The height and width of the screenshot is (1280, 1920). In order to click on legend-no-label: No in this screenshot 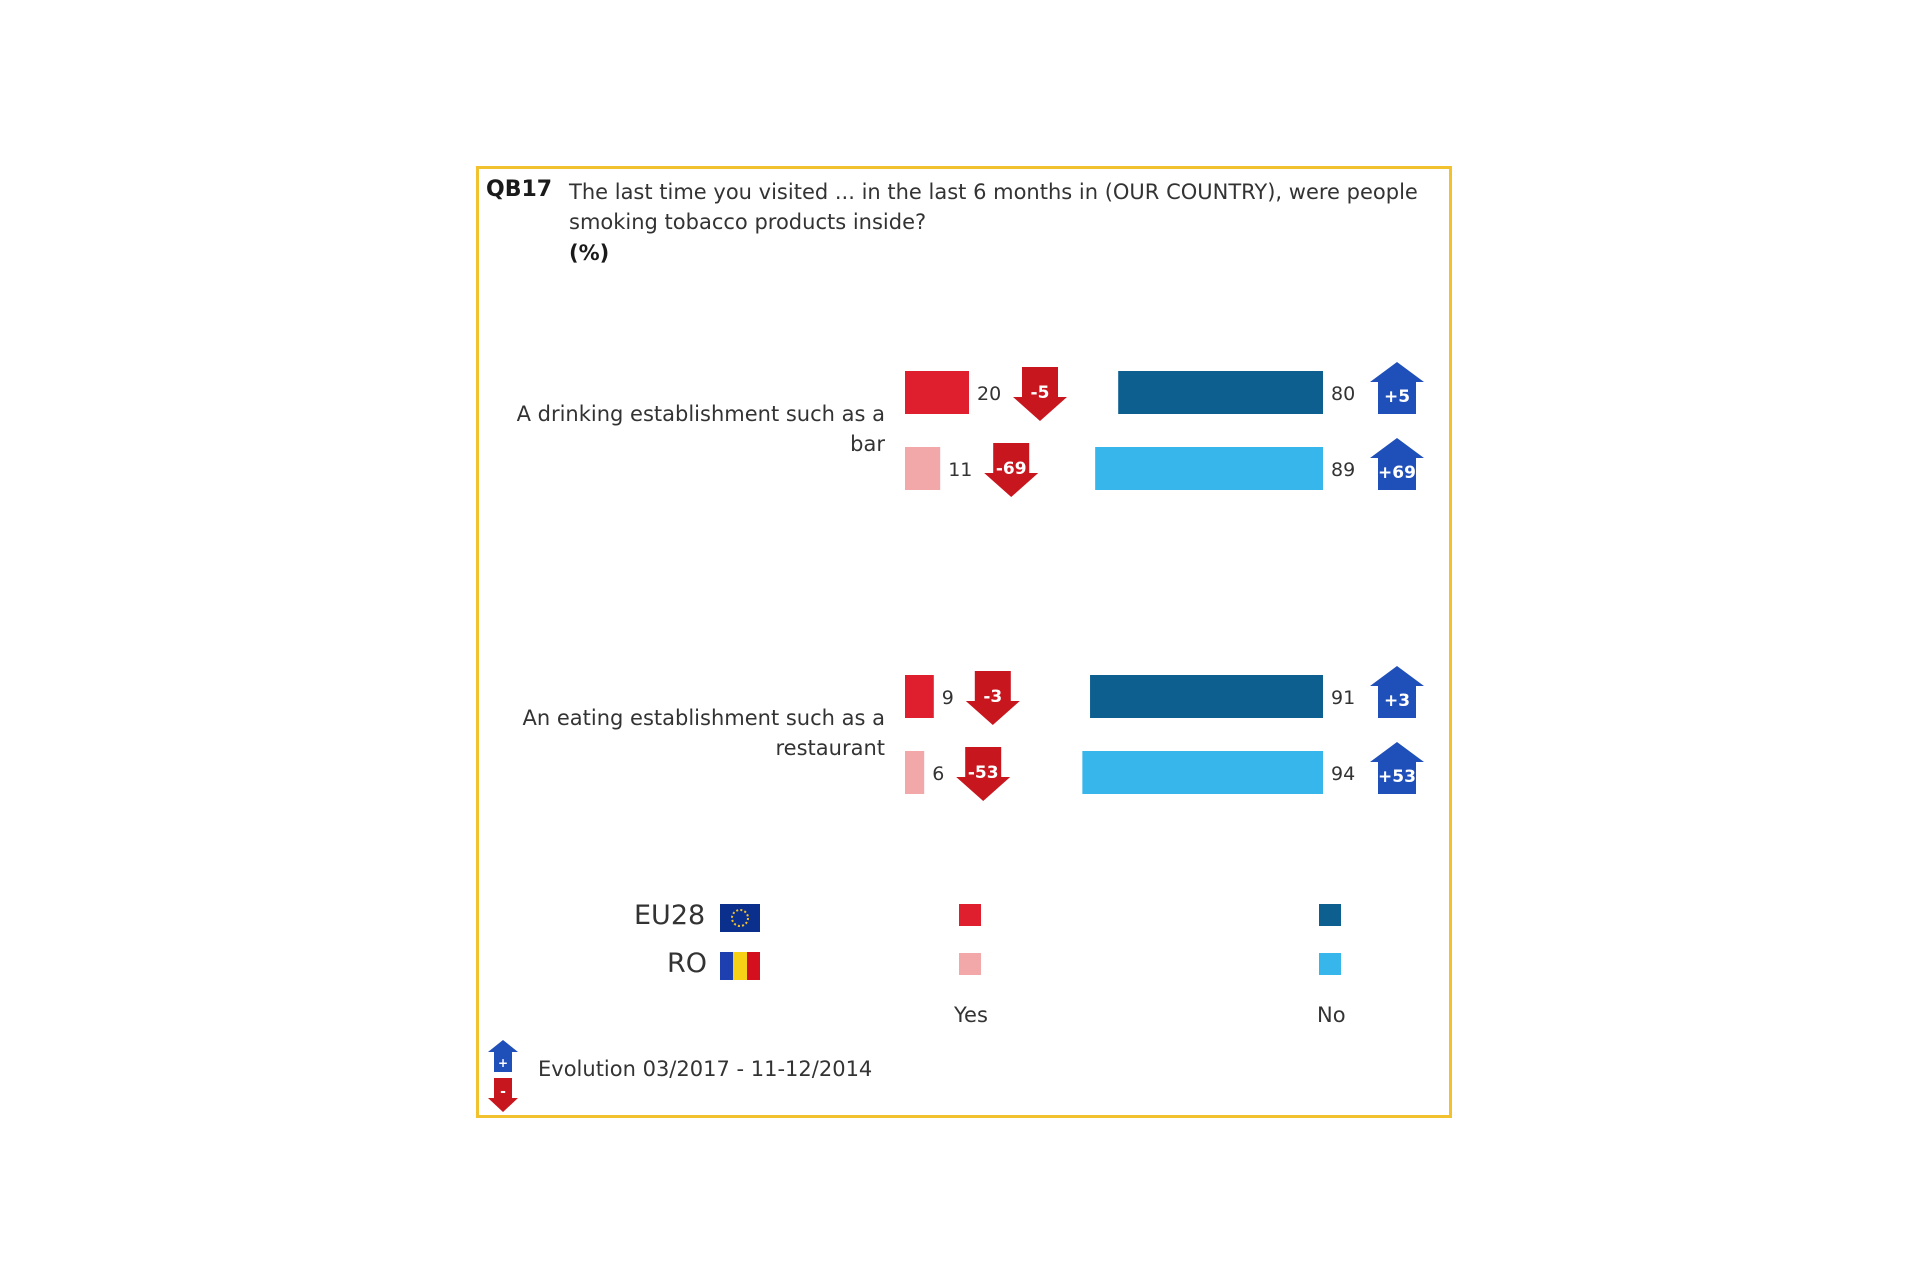, I will do `click(1331, 1015)`.